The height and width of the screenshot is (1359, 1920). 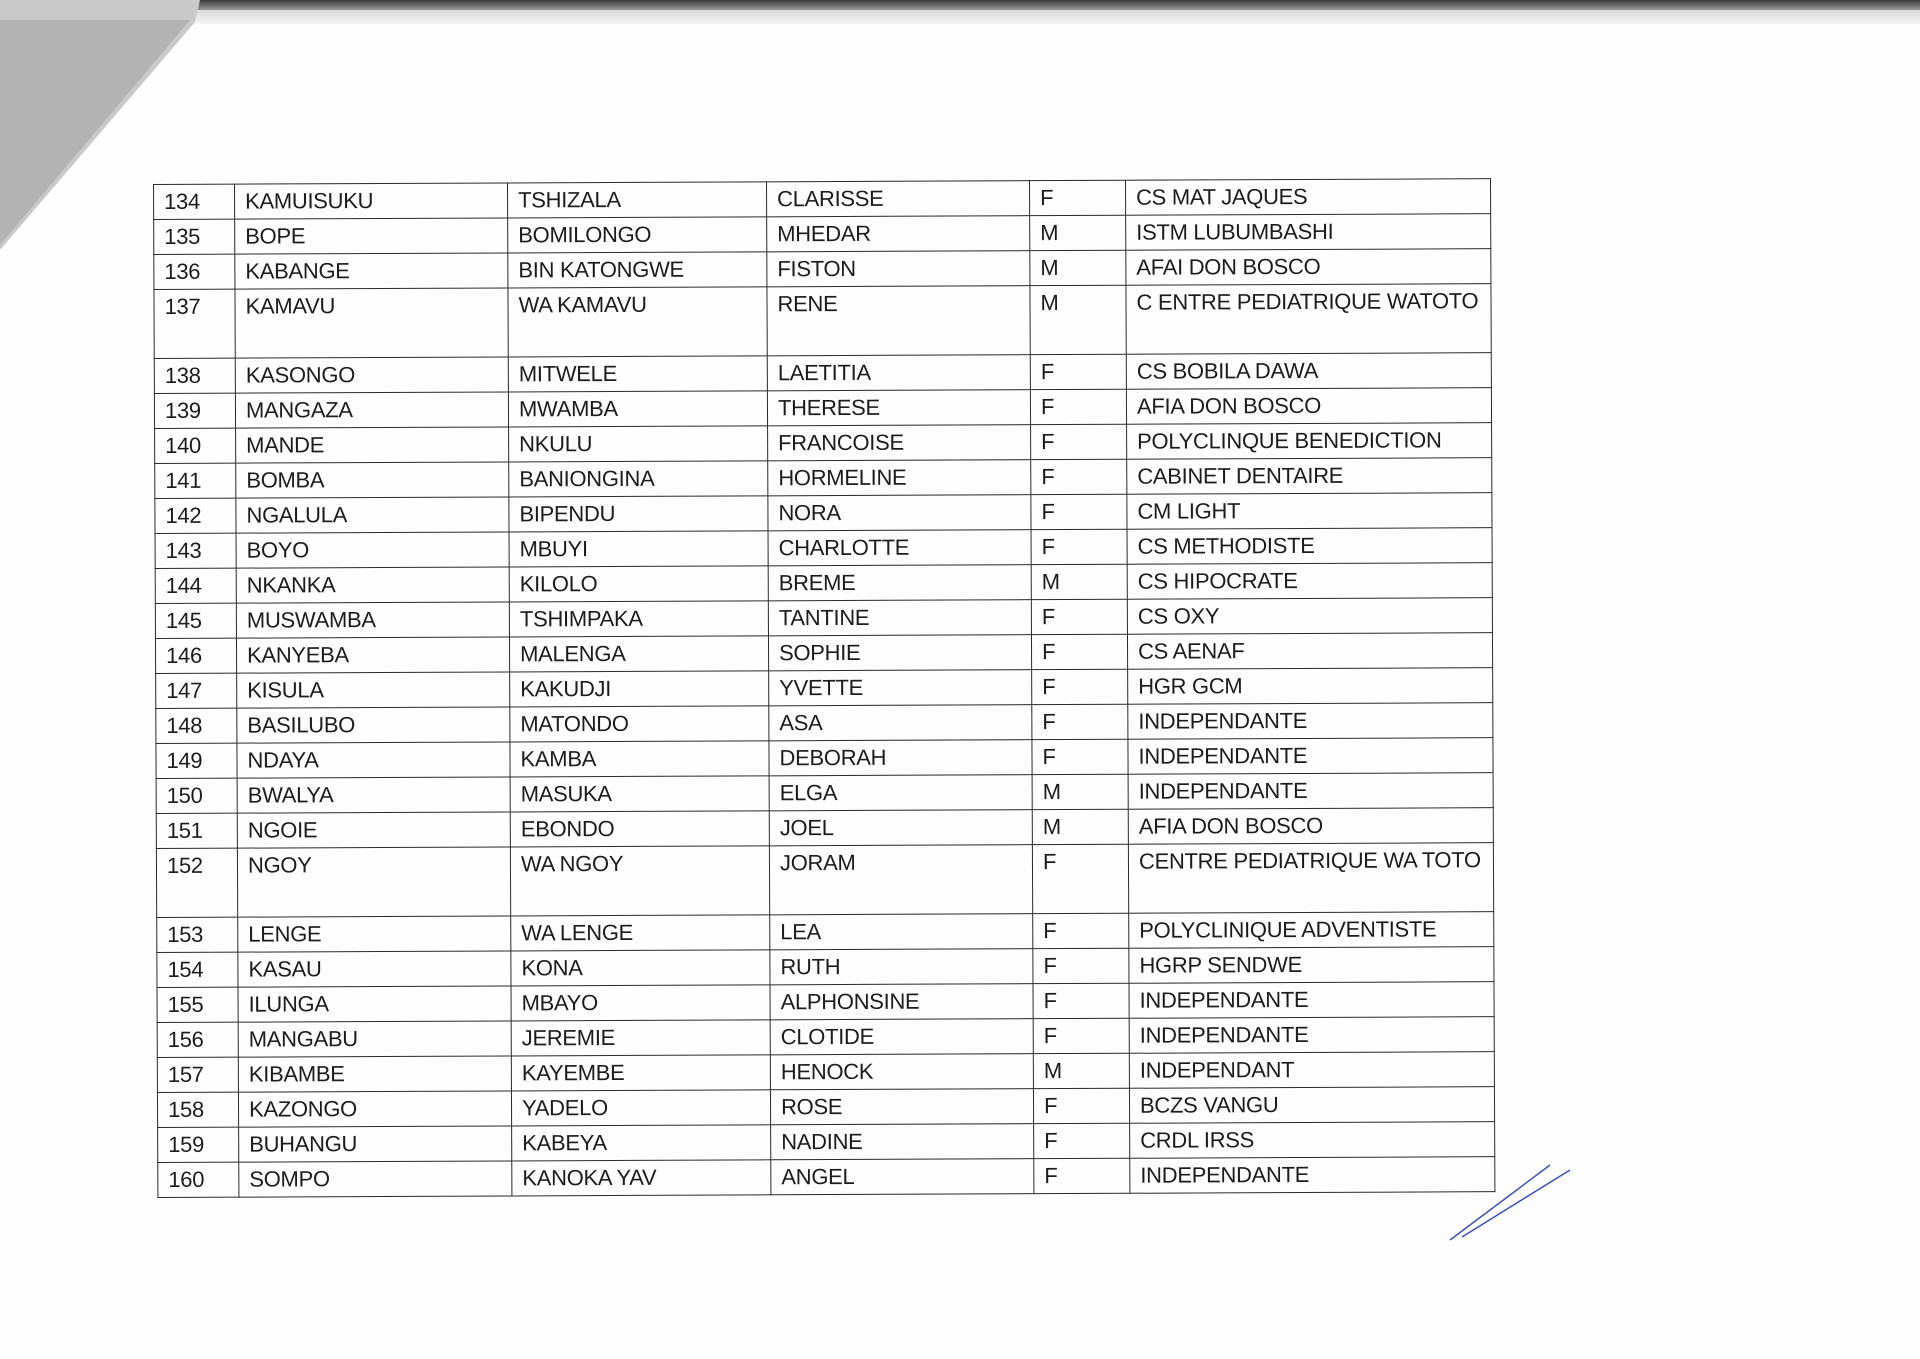 What do you see at coordinates (371, 323) in the screenshot?
I see `cell-last-name: KAMAVU` at bounding box center [371, 323].